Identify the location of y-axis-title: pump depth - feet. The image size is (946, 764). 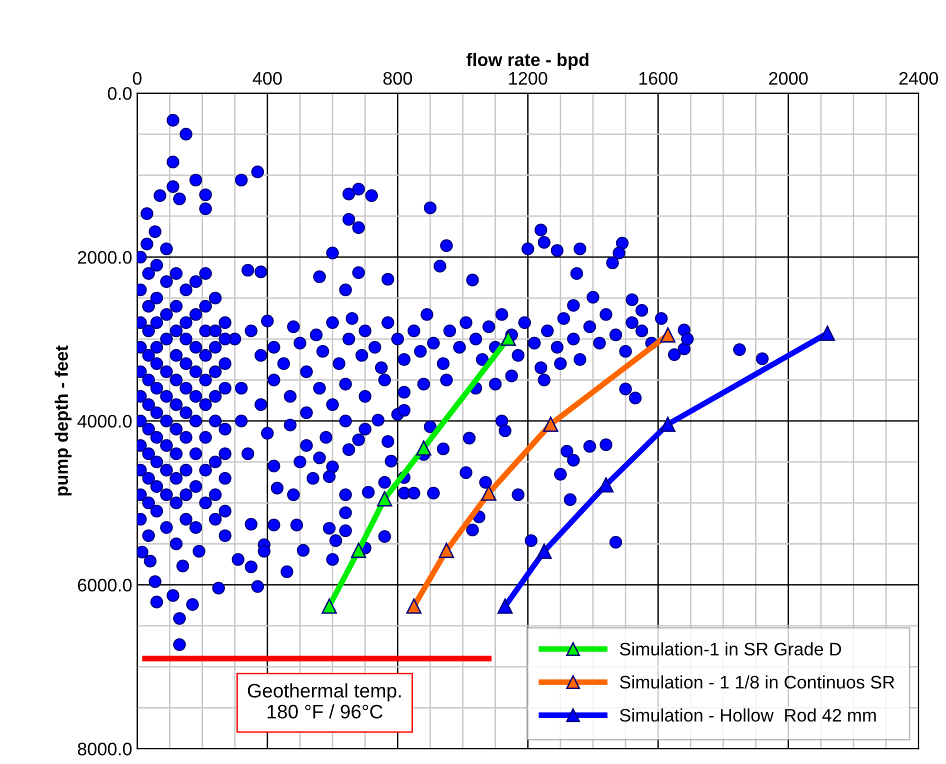
(63, 420).